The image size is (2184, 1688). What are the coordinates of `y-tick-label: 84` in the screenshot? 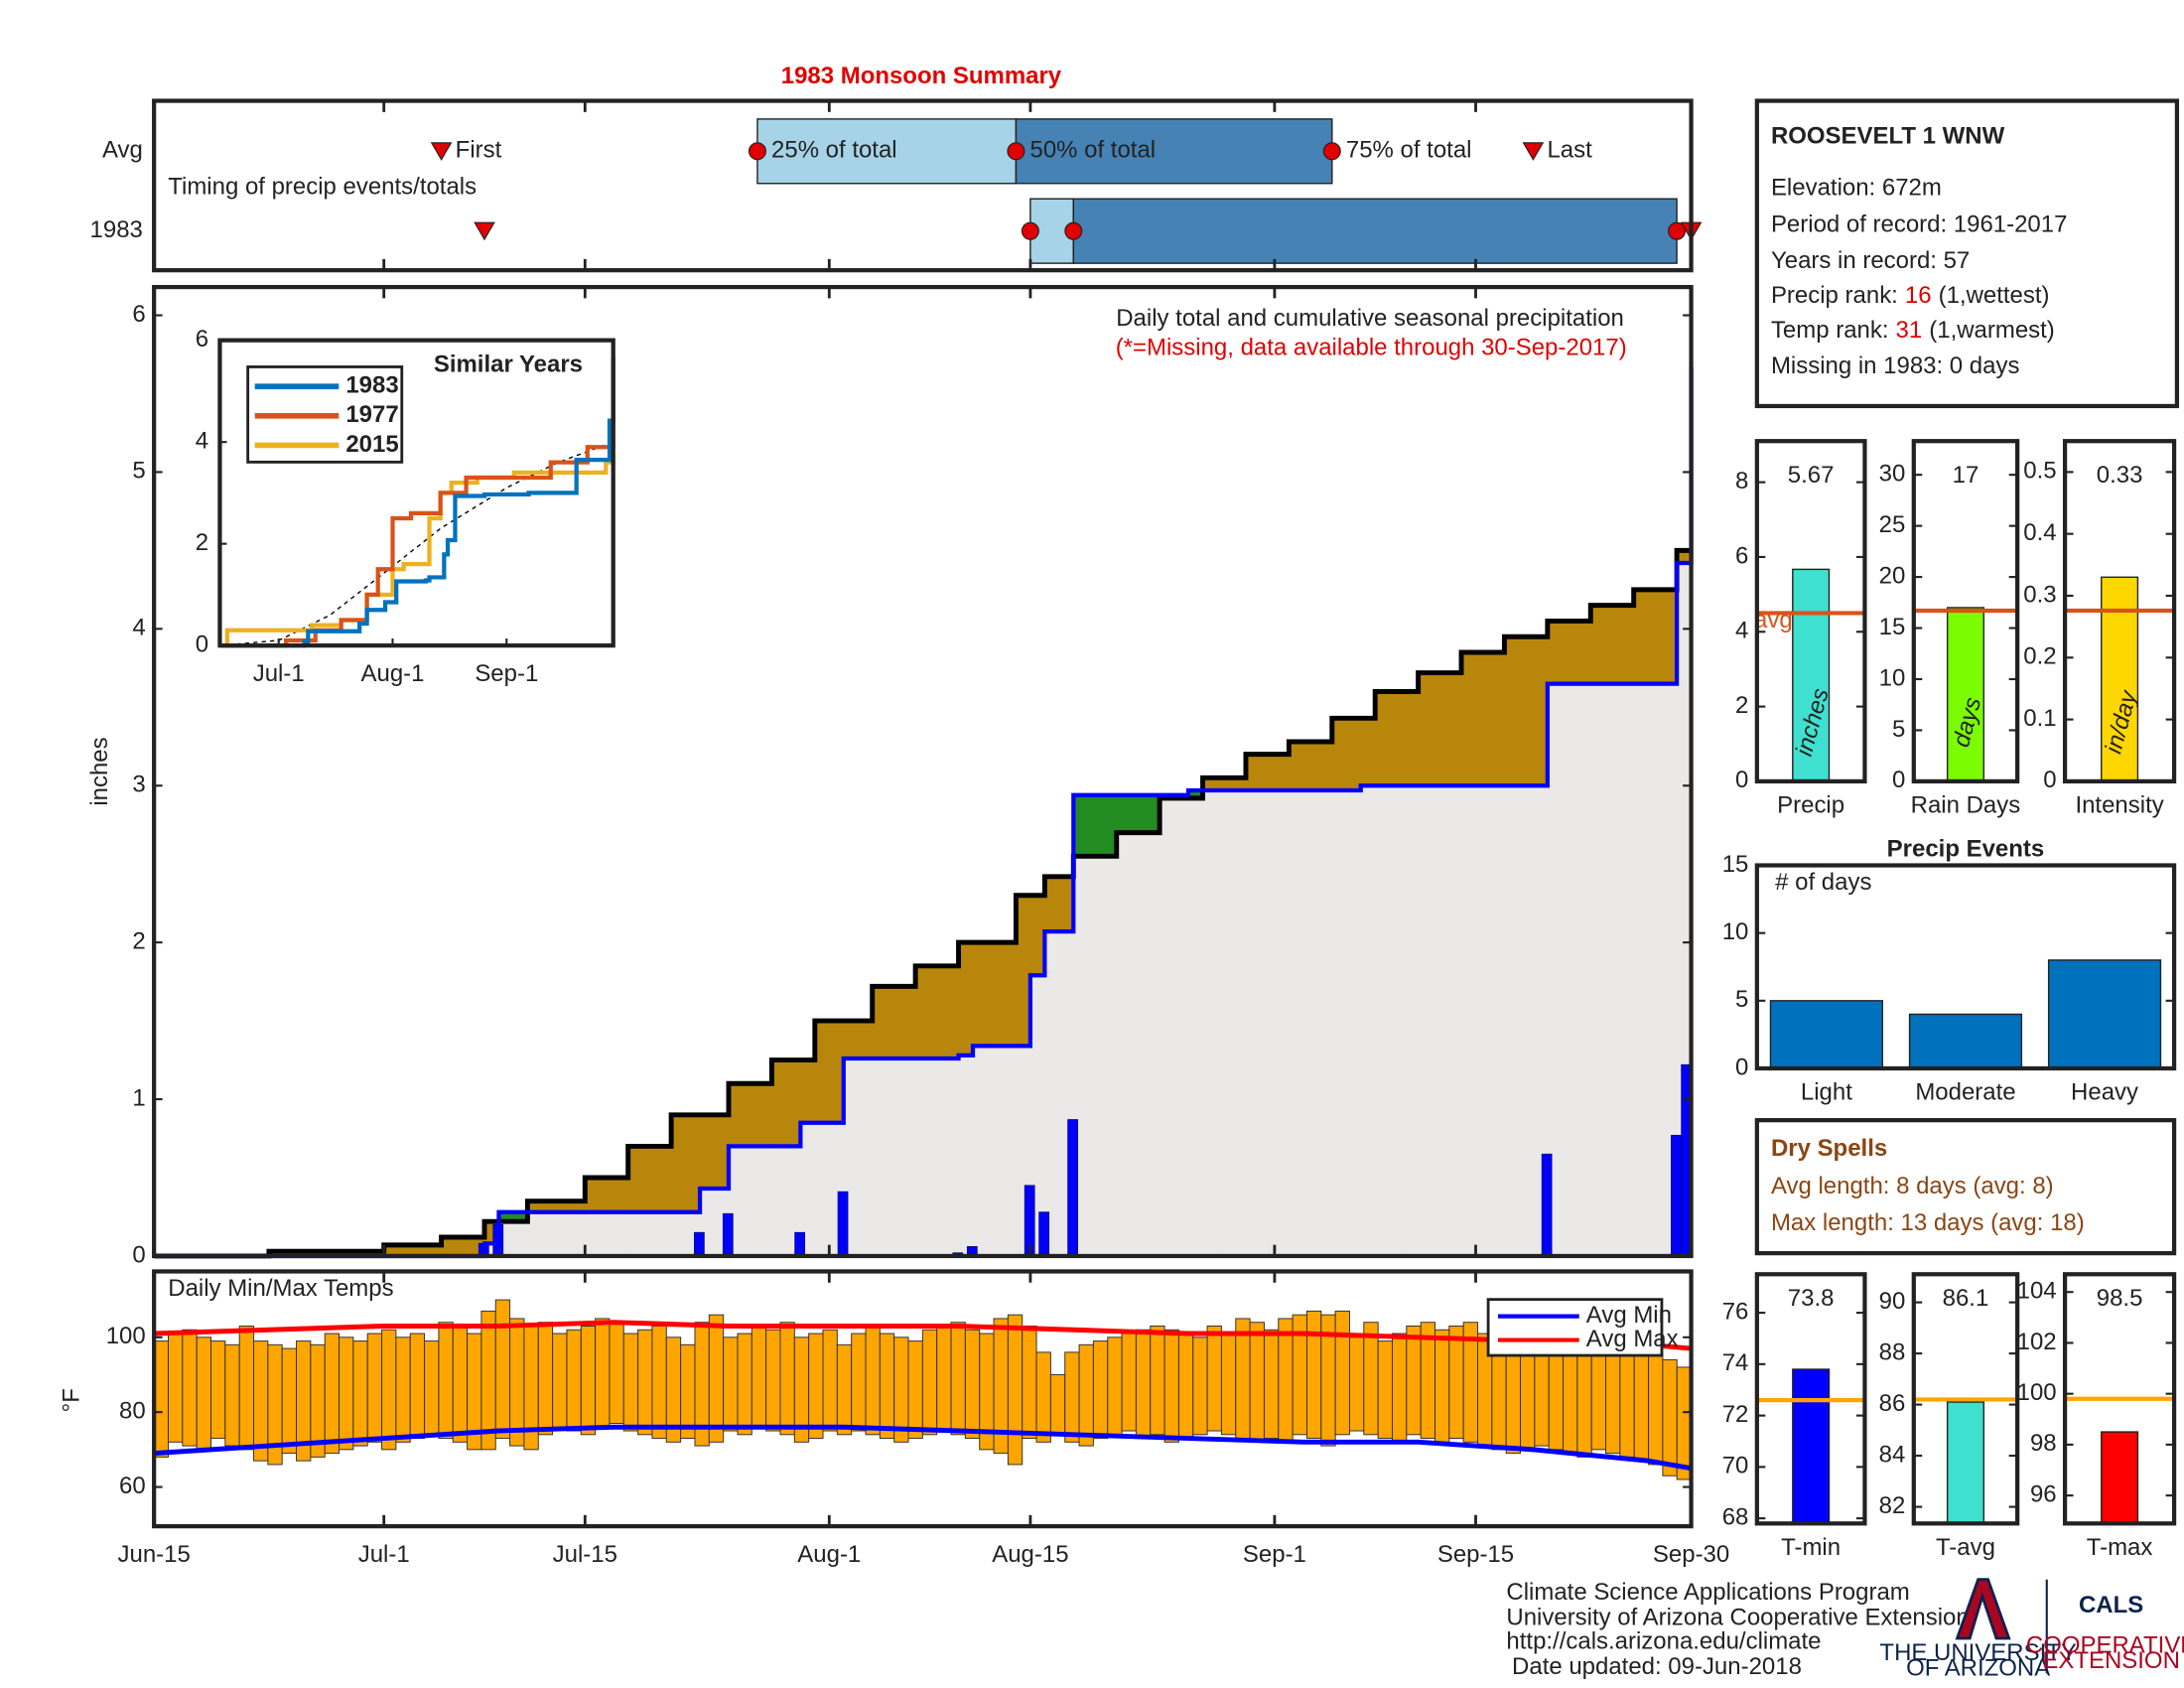 It's located at (1892, 1454).